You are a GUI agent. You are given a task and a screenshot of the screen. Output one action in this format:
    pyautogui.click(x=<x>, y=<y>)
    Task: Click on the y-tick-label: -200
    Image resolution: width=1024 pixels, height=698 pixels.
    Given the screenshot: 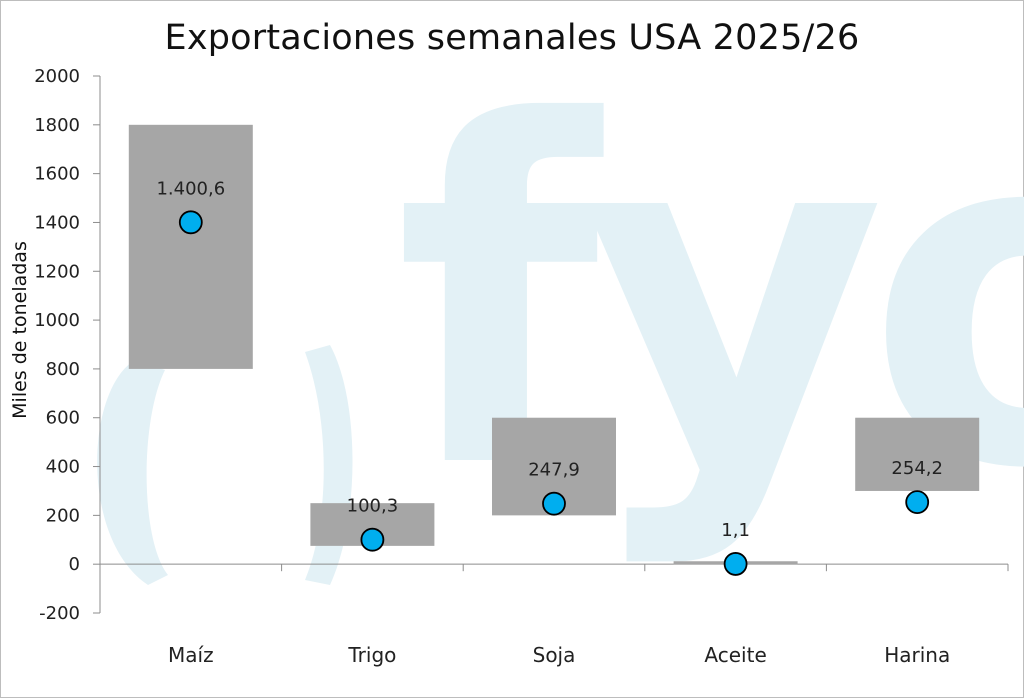 What is the action you would take?
    pyautogui.click(x=59, y=613)
    